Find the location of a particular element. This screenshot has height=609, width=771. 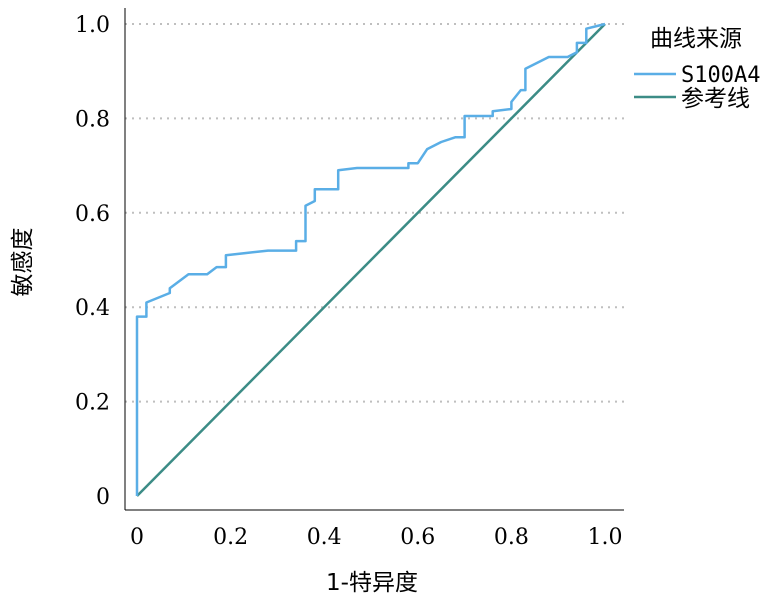

x-tick-label-1.0: 1.0 is located at coordinates (605, 537).